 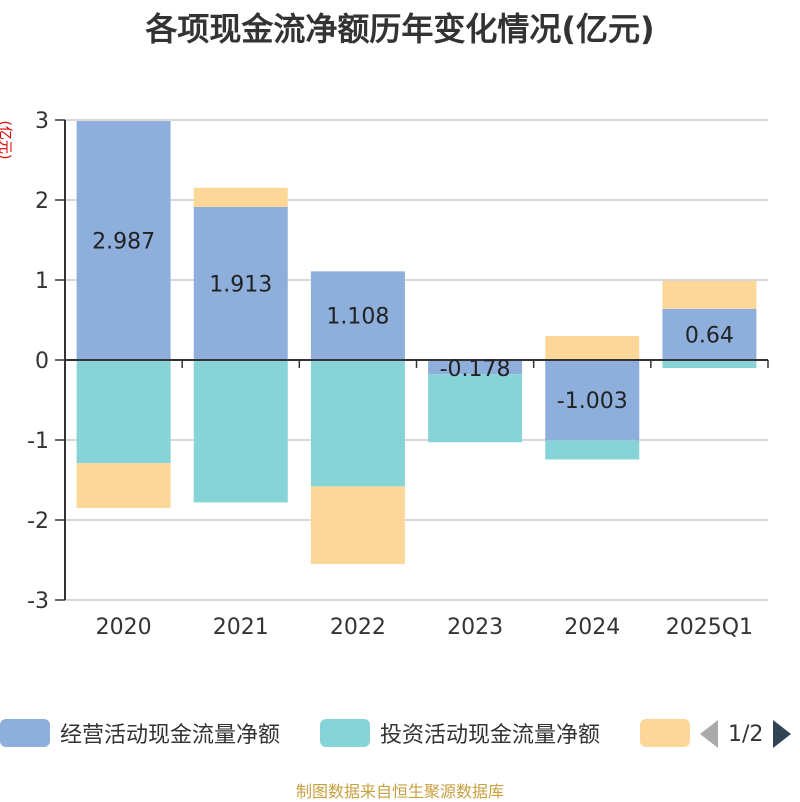 What do you see at coordinates (709, 627) in the screenshot?
I see `x-tick-label: 2025Q1` at bounding box center [709, 627].